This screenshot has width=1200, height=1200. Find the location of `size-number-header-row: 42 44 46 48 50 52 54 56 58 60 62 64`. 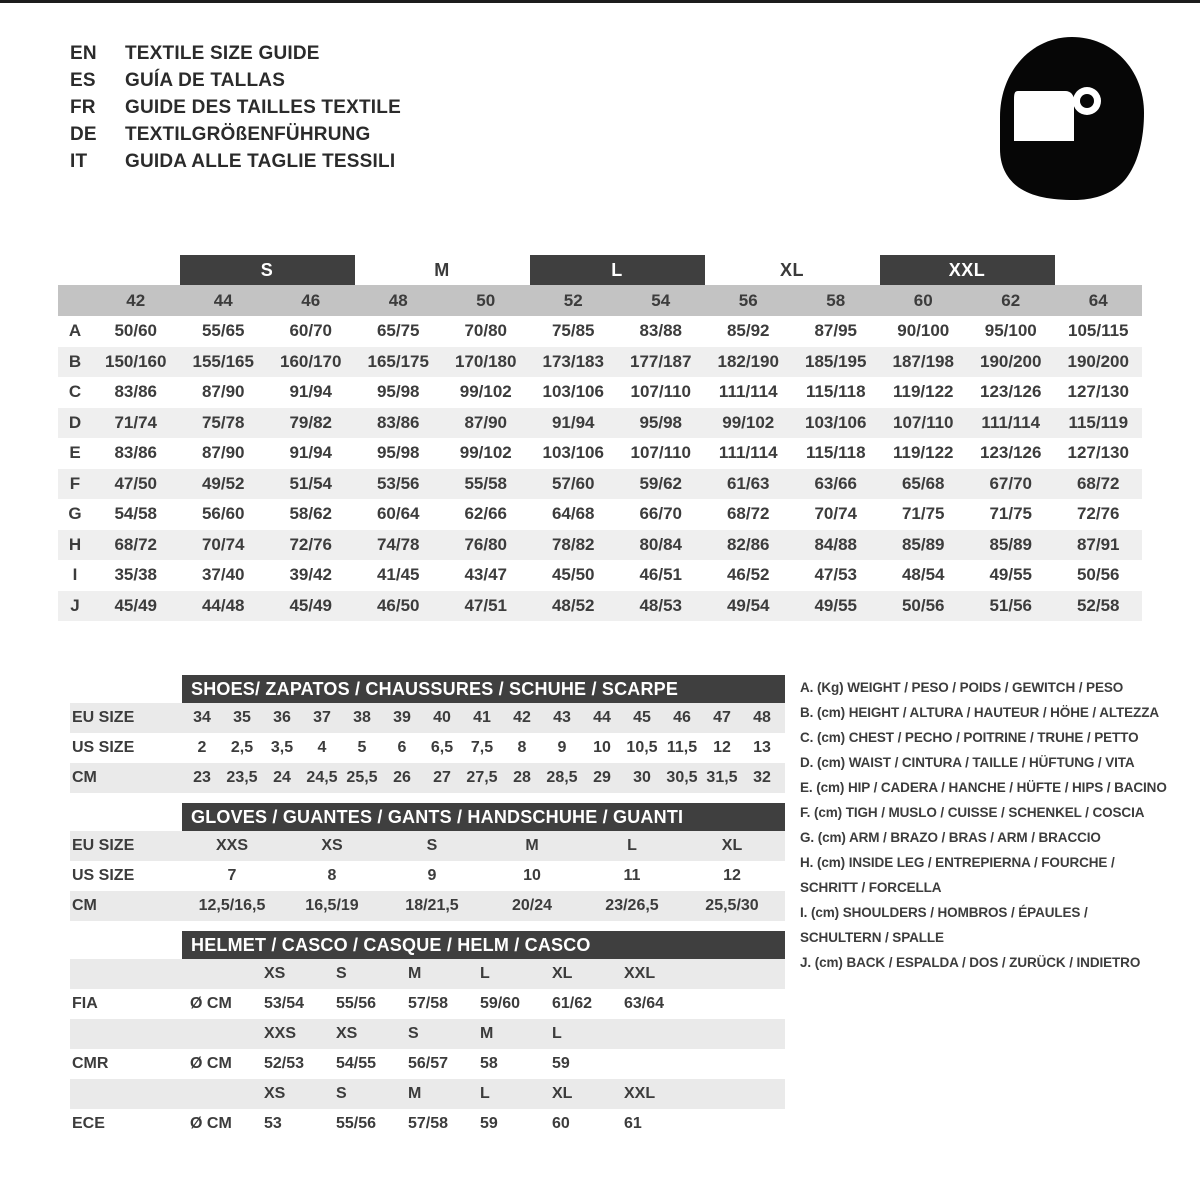

size-number-header-row: 42 44 46 48 50 52 54 56 58 60 62 64 is located at coordinates (600, 300).